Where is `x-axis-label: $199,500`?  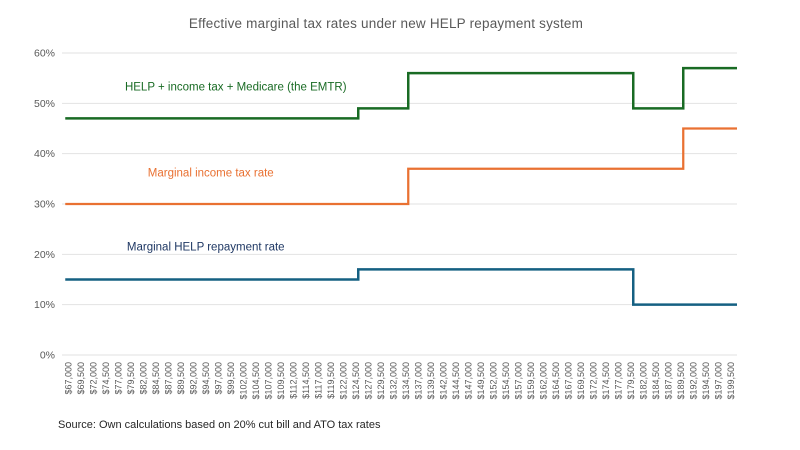 x-axis-label: $199,500 is located at coordinates (731, 381).